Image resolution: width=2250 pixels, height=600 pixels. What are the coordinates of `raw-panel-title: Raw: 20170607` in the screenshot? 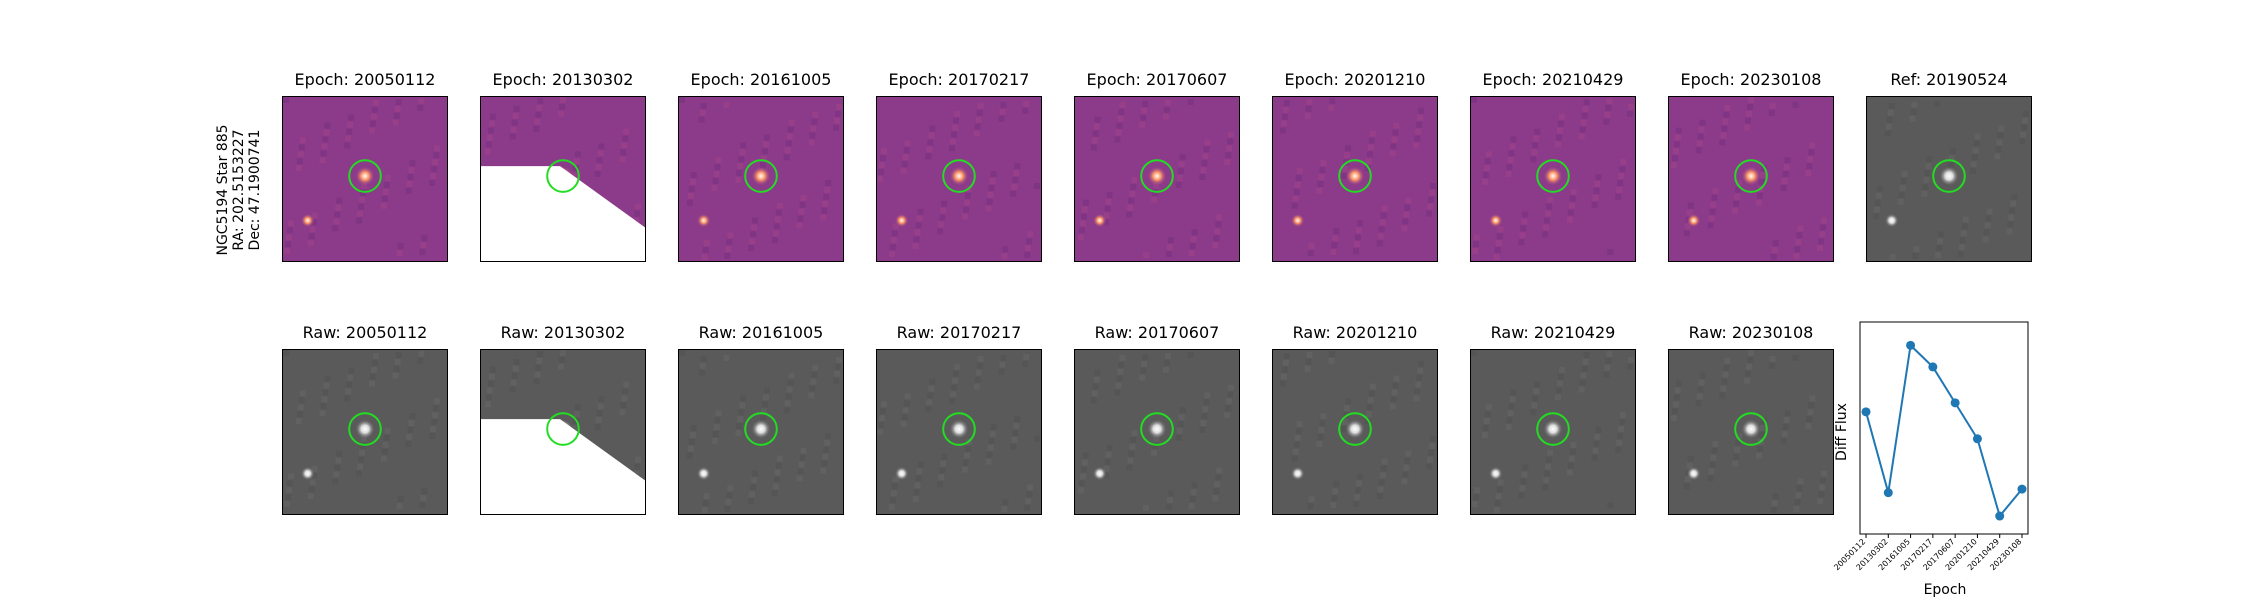 It's located at (1157, 333).